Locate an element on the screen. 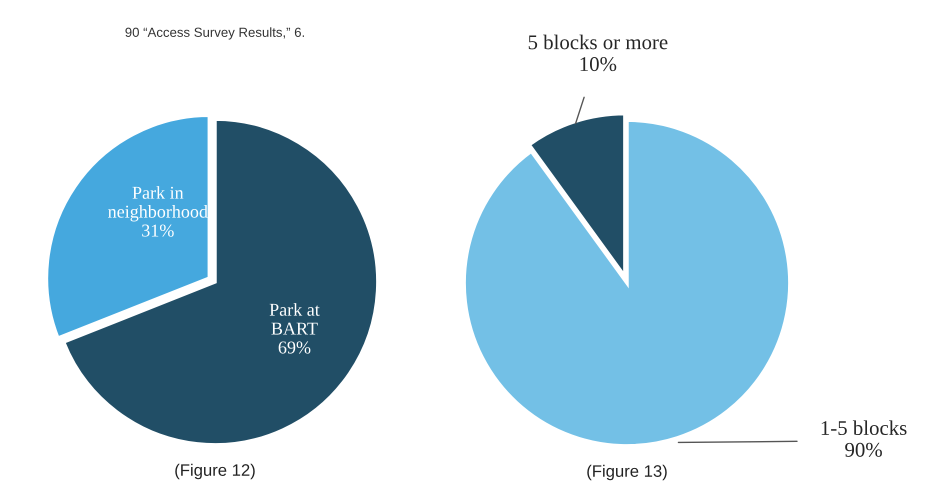 This screenshot has width=932, height=481. data-label: 10% is located at coordinates (598, 64).